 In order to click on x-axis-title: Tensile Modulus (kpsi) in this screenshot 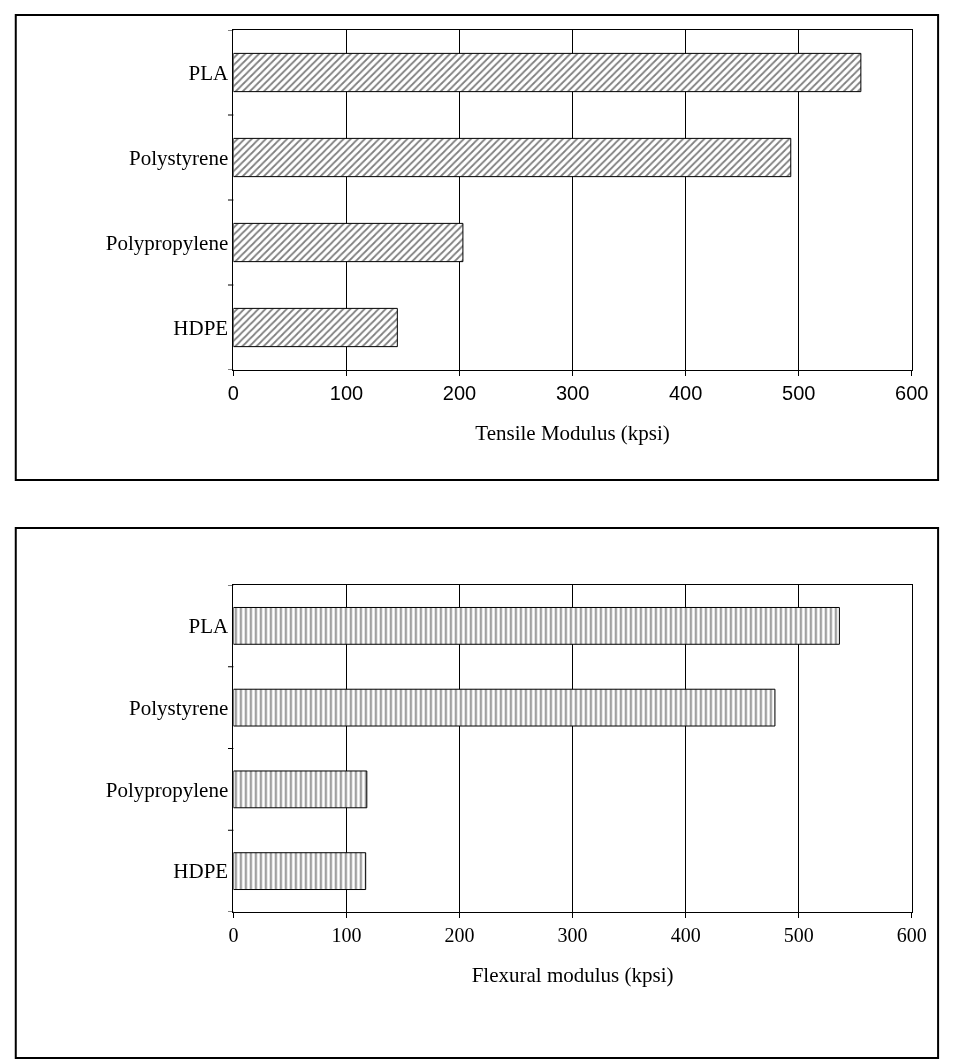, I will do `click(572, 433)`.